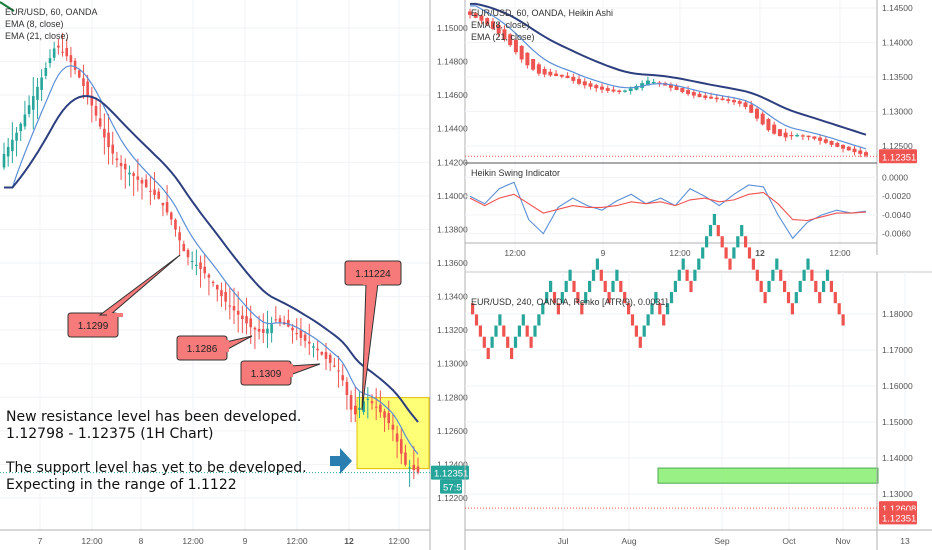 Image resolution: width=932 pixels, height=550 pixels. What do you see at coordinates (768, 475) in the screenshot?
I see `renko-support-zone-box` at bounding box center [768, 475].